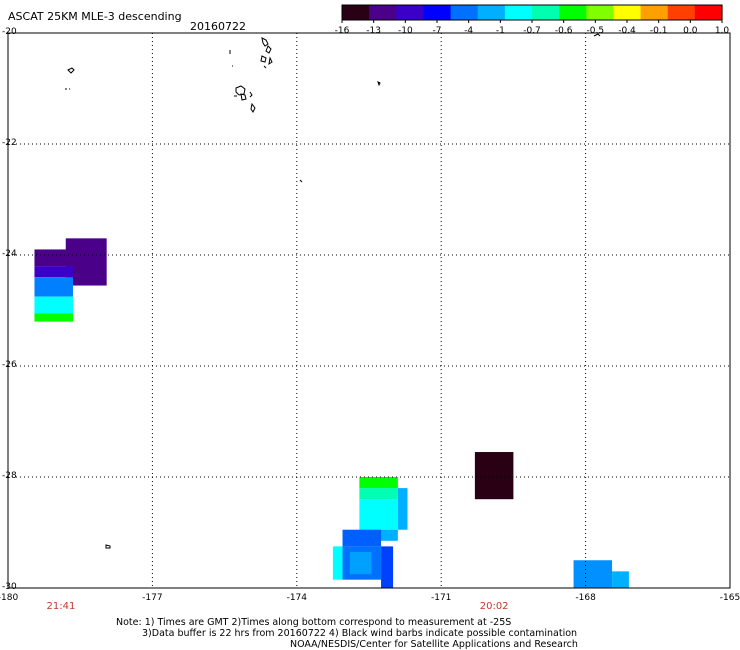 The width and height of the screenshot is (740, 650). What do you see at coordinates (627, 31) in the screenshot?
I see `colorbar-label: -0.4` at bounding box center [627, 31].